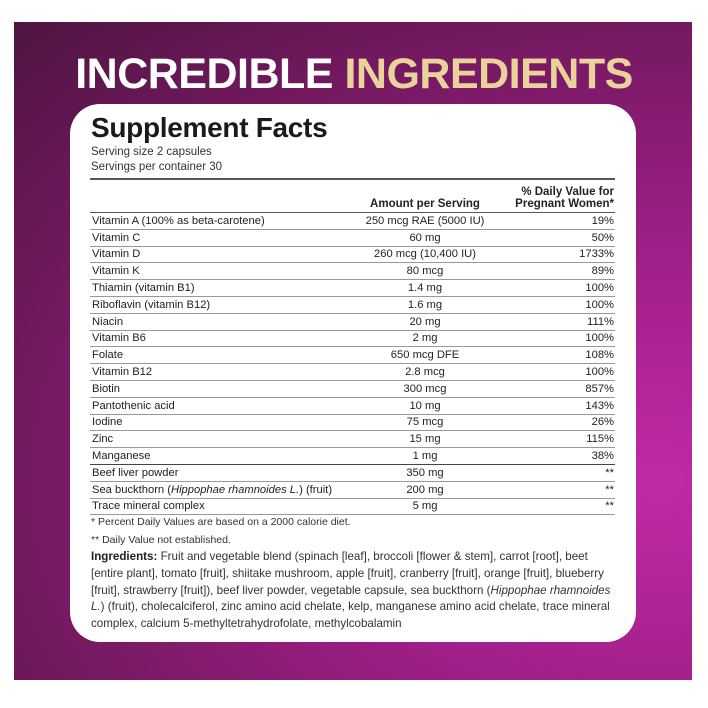  What do you see at coordinates (225, 305) in the screenshot?
I see `nutrient-name: Riboflavin (vitamin B12)` at bounding box center [225, 305].